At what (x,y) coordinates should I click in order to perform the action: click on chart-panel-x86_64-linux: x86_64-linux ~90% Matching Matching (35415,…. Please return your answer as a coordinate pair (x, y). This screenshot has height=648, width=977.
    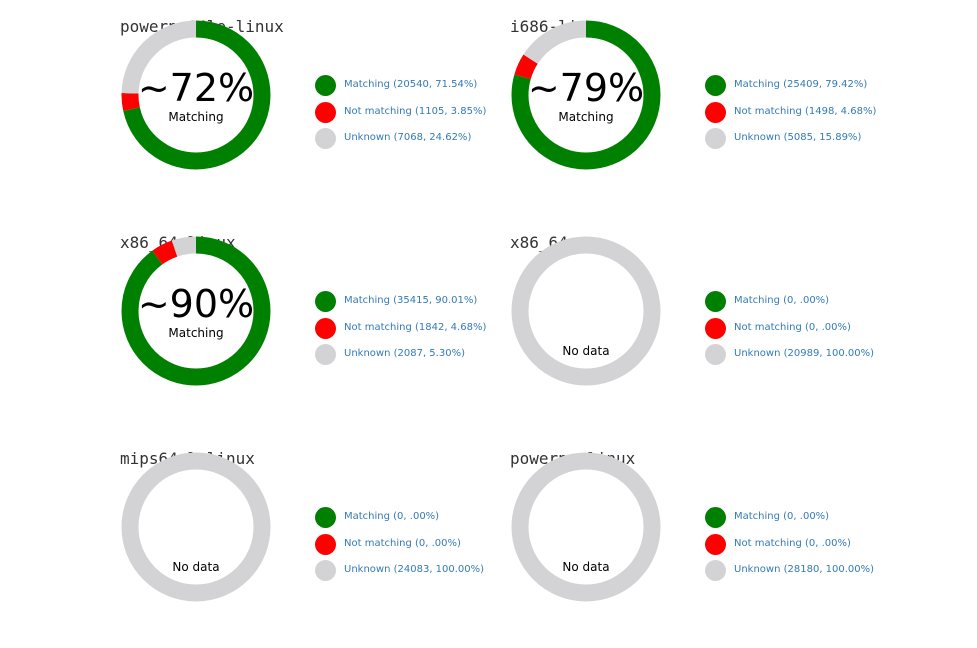
    Looking at the image, I should click on (303, 324).